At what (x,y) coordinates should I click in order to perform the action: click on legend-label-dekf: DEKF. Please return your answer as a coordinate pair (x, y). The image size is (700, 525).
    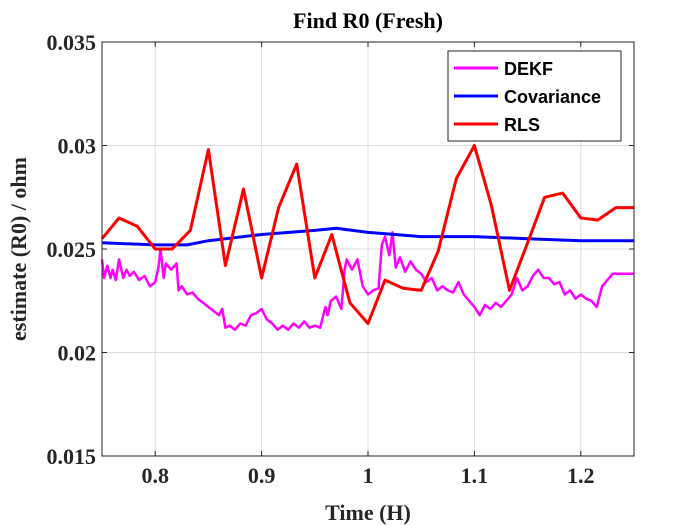
    Looking at the image, I should click on (528, 69).